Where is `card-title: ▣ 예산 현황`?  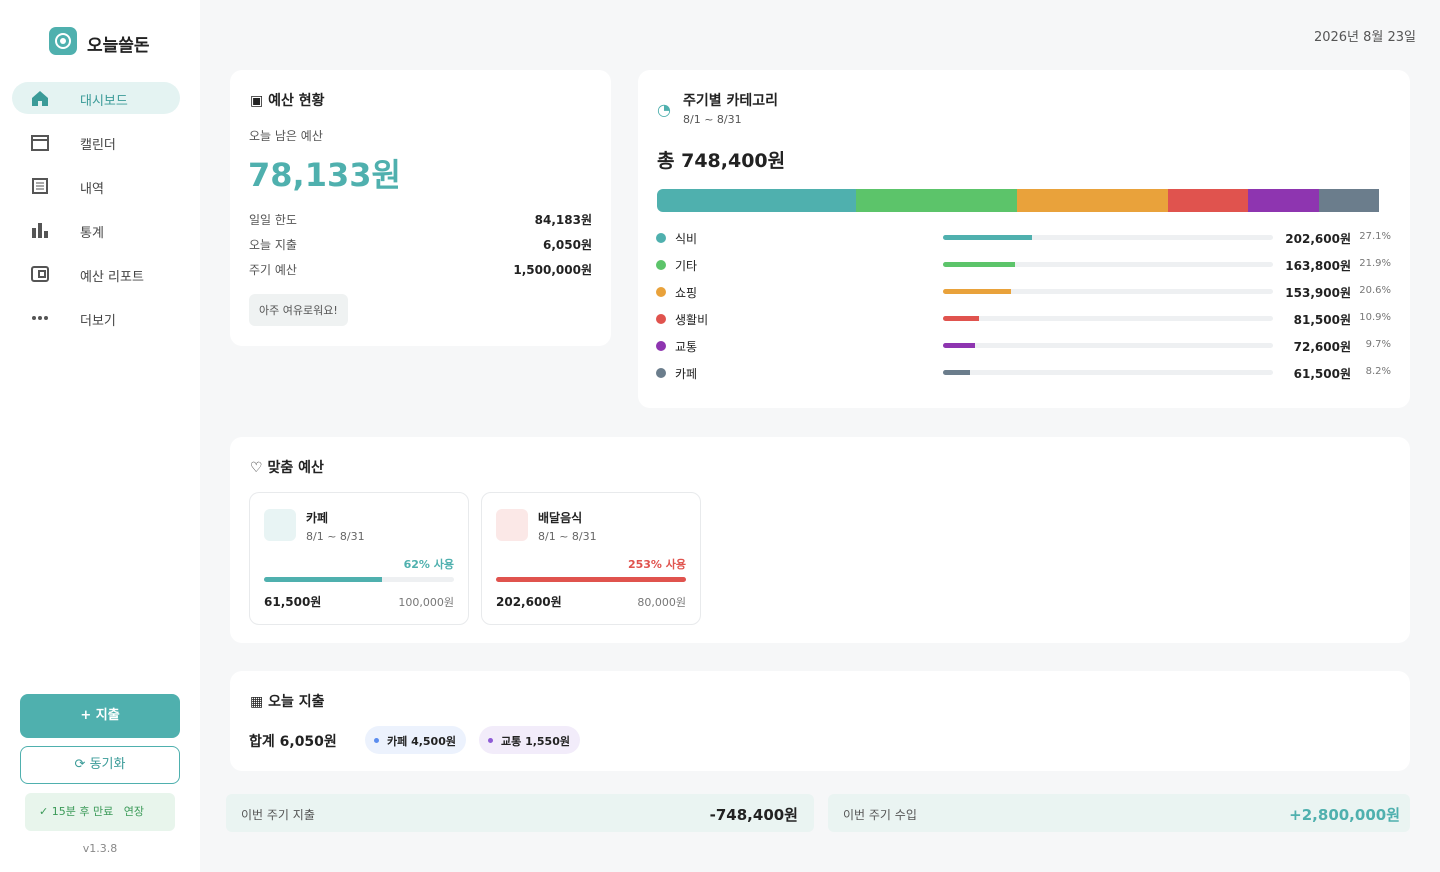
card-title: ▣ 예산 현황 is located at coordinates (287, 101).